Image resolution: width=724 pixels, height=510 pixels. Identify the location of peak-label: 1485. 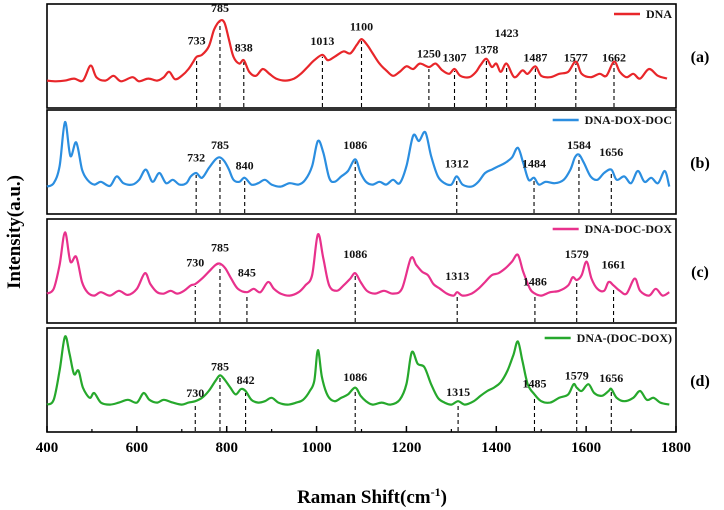
(534, 384).